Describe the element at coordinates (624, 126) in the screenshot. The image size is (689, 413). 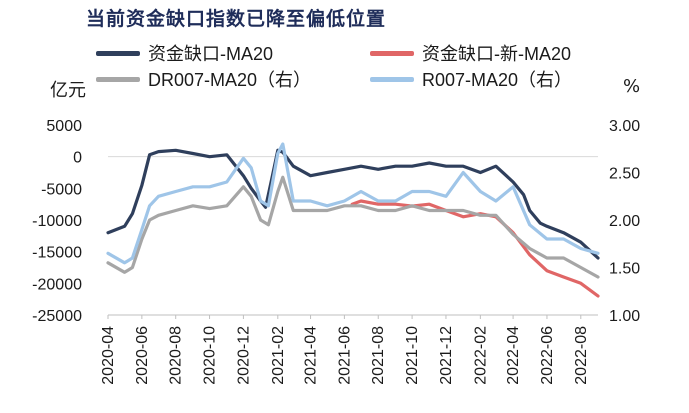
I see `right-tick-label-0: 3.00` at that location.